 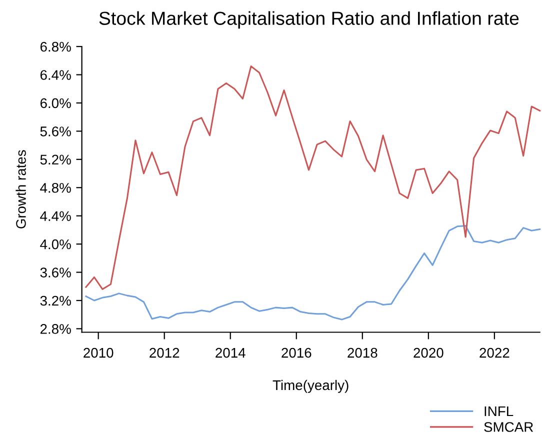 I want to click on y-tick-label: 5.2%, so click(x=55, y=159).